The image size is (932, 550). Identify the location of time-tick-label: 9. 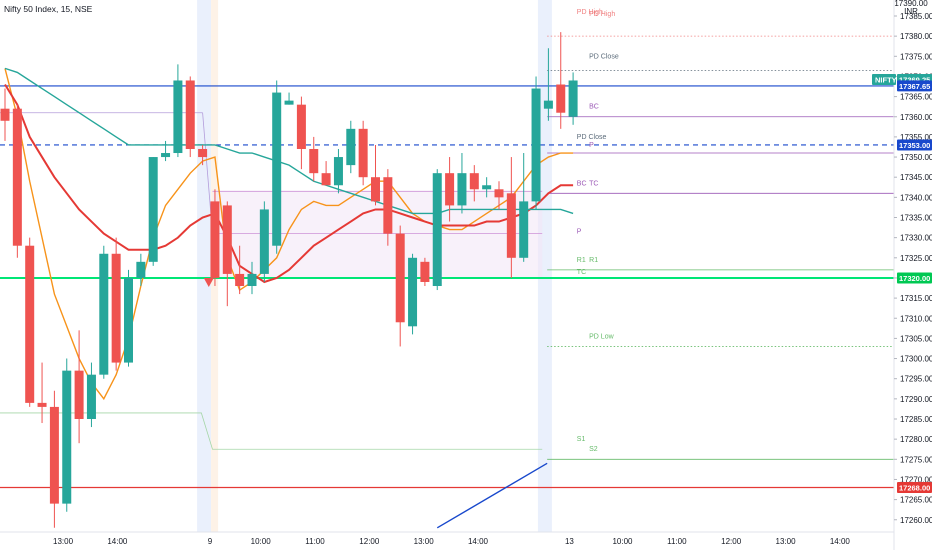
(210, 541).